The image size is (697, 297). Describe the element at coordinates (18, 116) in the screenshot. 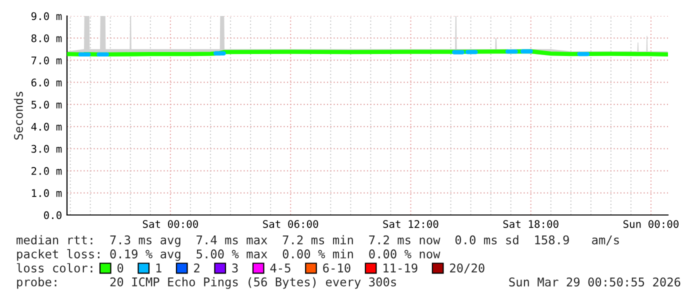

I see `y-axis-title: Seconds` at that location.